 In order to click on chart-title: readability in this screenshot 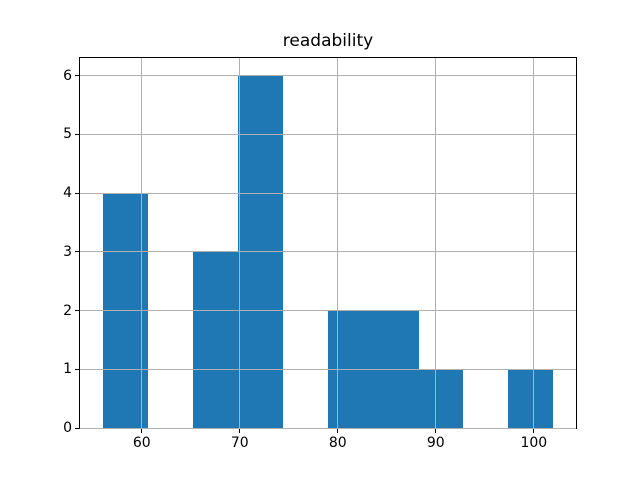, I will do `click(328, 41)`.